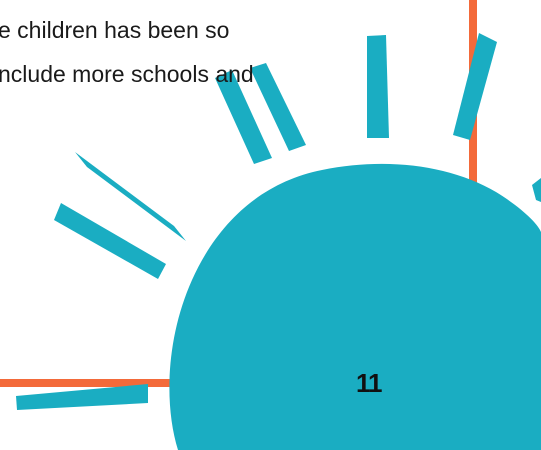  I want to click on body-text-line-2: nclude more schools and, so click(127, 74).